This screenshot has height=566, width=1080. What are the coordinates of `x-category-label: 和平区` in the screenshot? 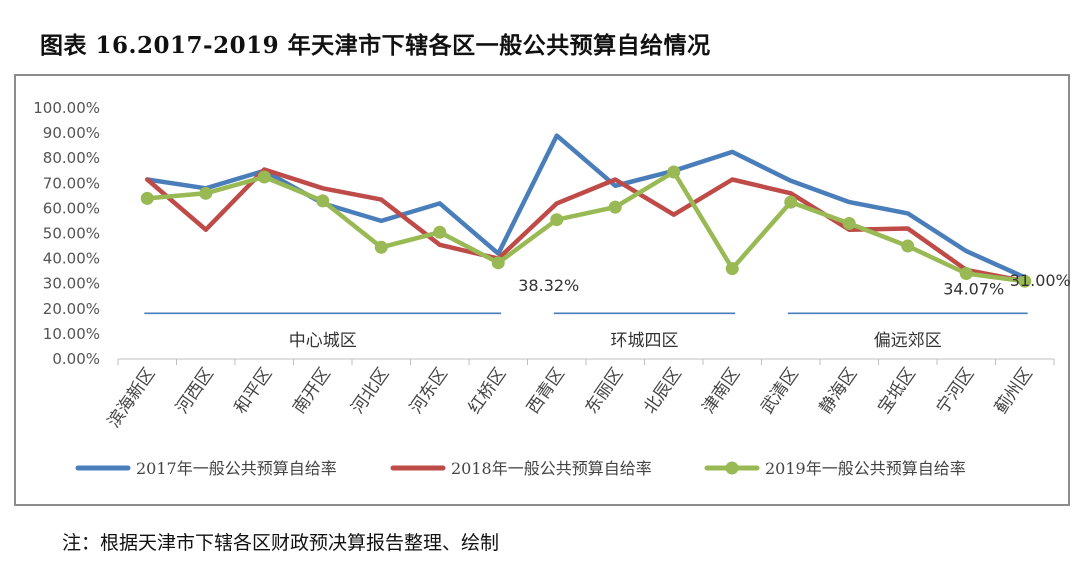 It's located at (254, 390).